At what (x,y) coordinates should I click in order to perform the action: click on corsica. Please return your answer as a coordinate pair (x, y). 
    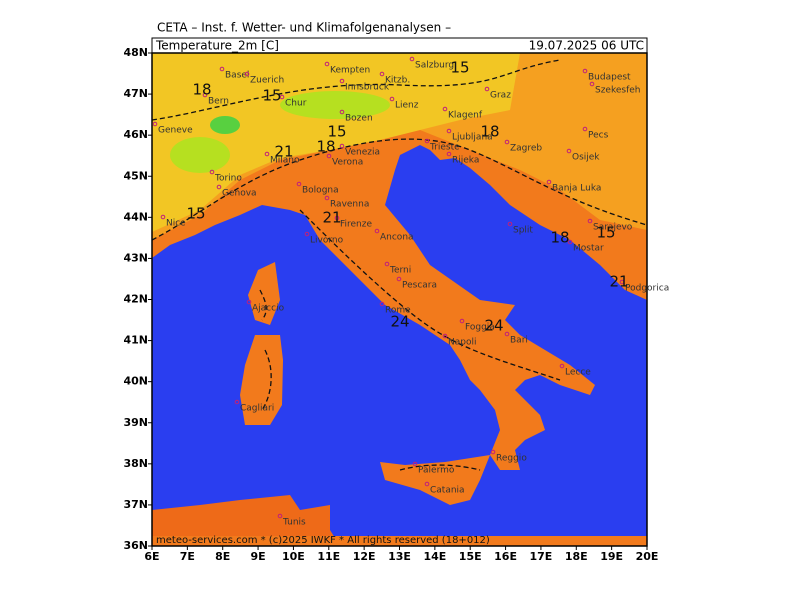
    Looking at the image, I should click on (264, 293).